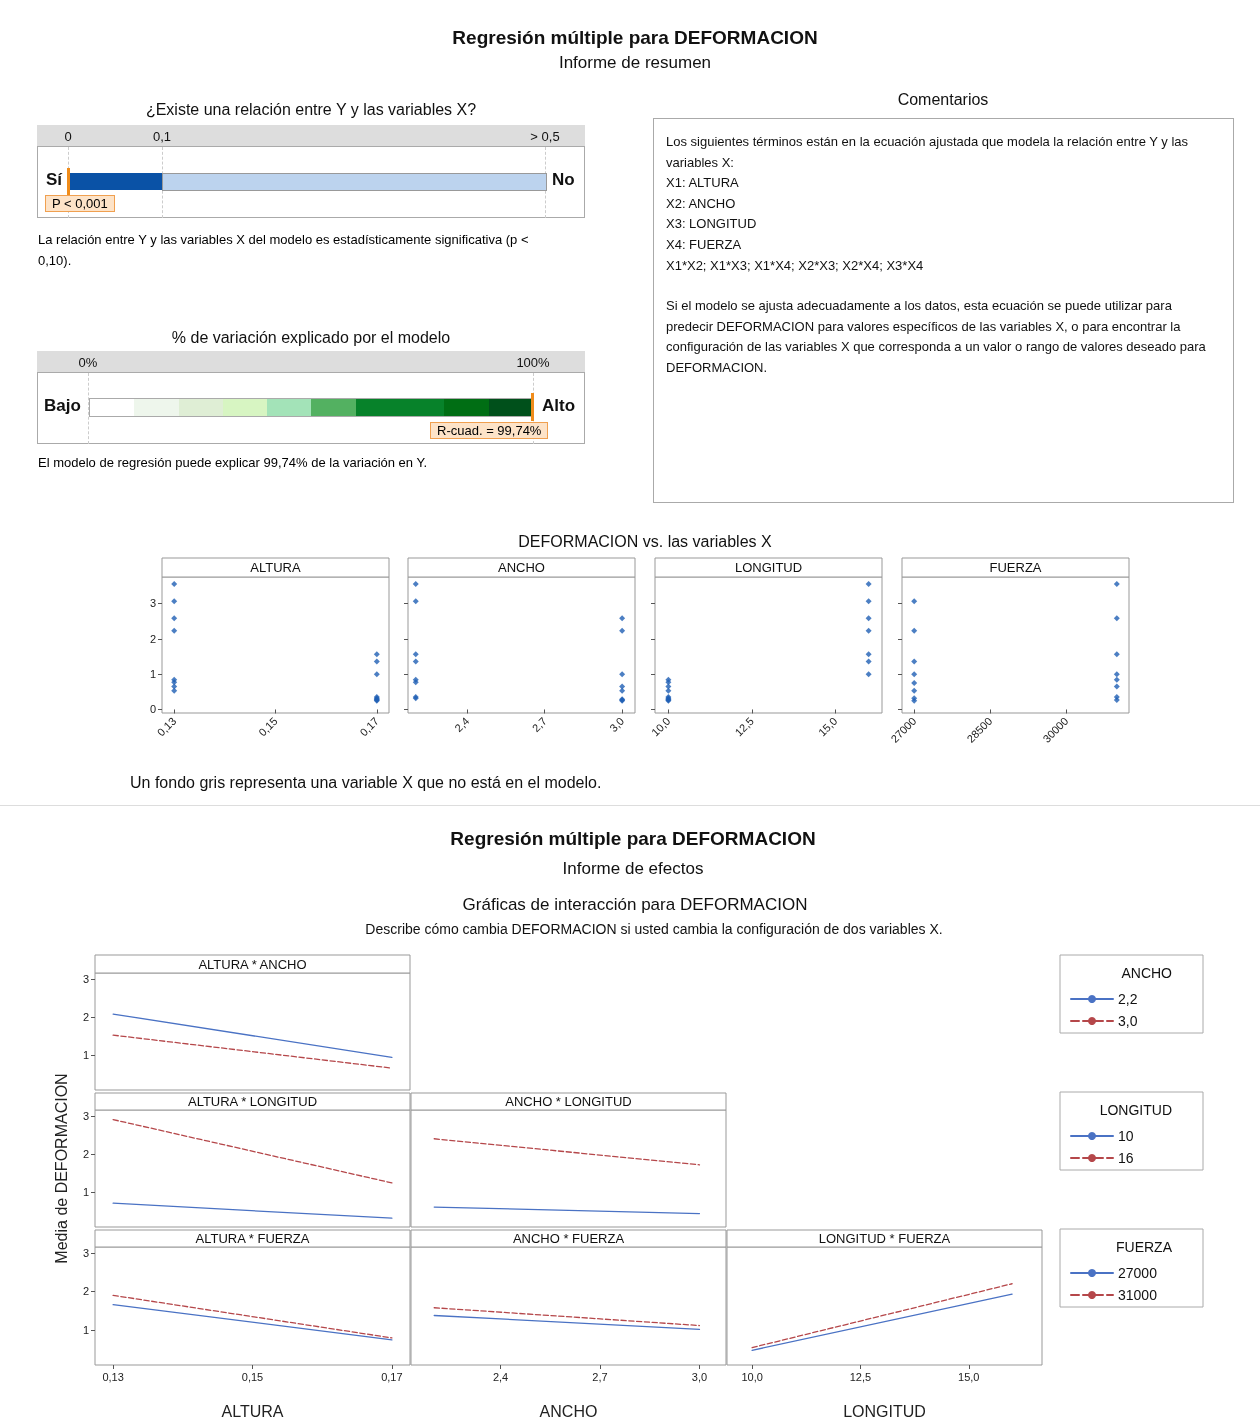 The image size is (1260, 1428). I want to click on text: No, so click(563, 180).